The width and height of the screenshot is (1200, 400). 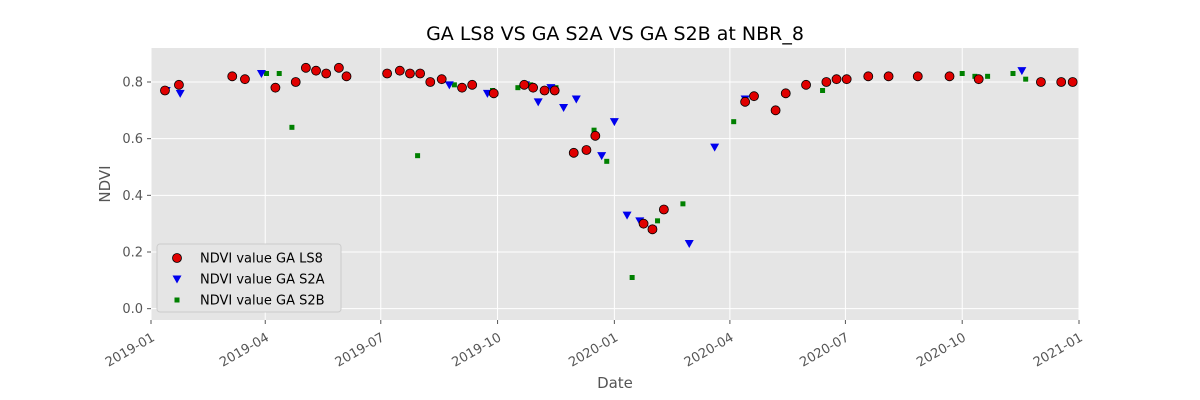 I want to click on legend-label: NDVI value GA LS8, so click(x=261, y=259).